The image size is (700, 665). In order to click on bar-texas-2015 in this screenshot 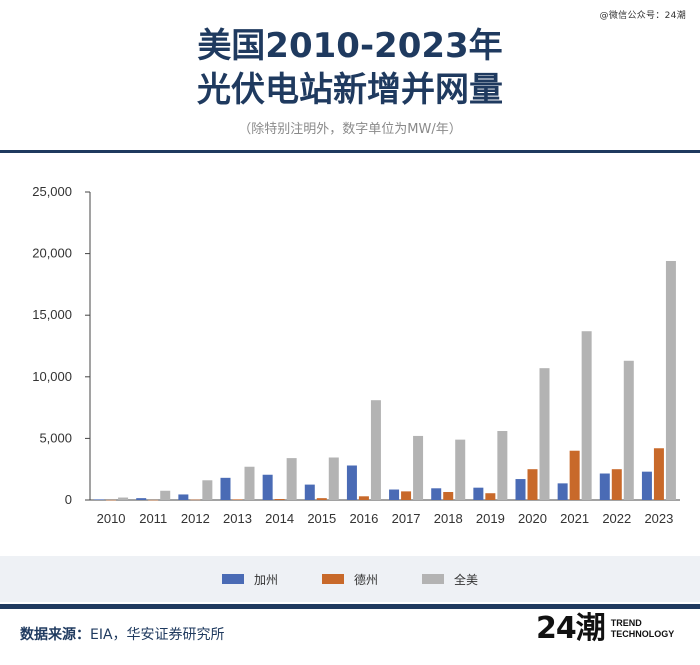, I will do `click(321, 499)`.